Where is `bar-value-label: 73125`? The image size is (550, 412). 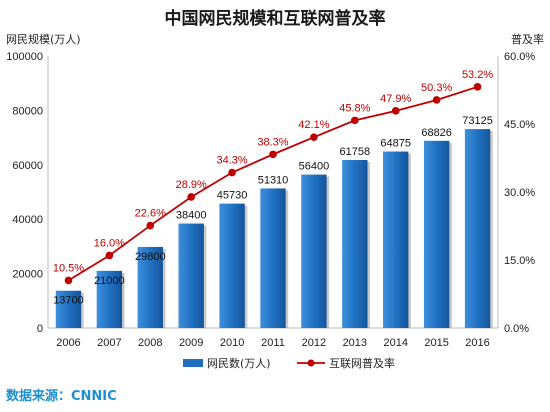
bar-value-label: 73125 is located at coordinates (477, 121).